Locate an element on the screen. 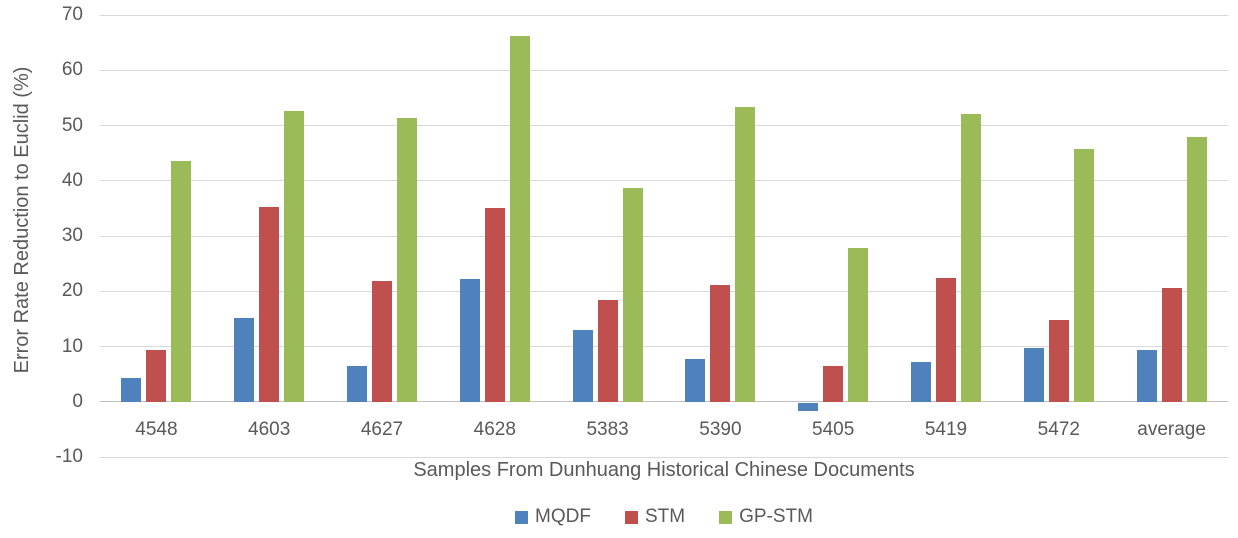 This screenshot has width=1238, height=538. legend-label: MQDF is located at coordinates (563, 516).